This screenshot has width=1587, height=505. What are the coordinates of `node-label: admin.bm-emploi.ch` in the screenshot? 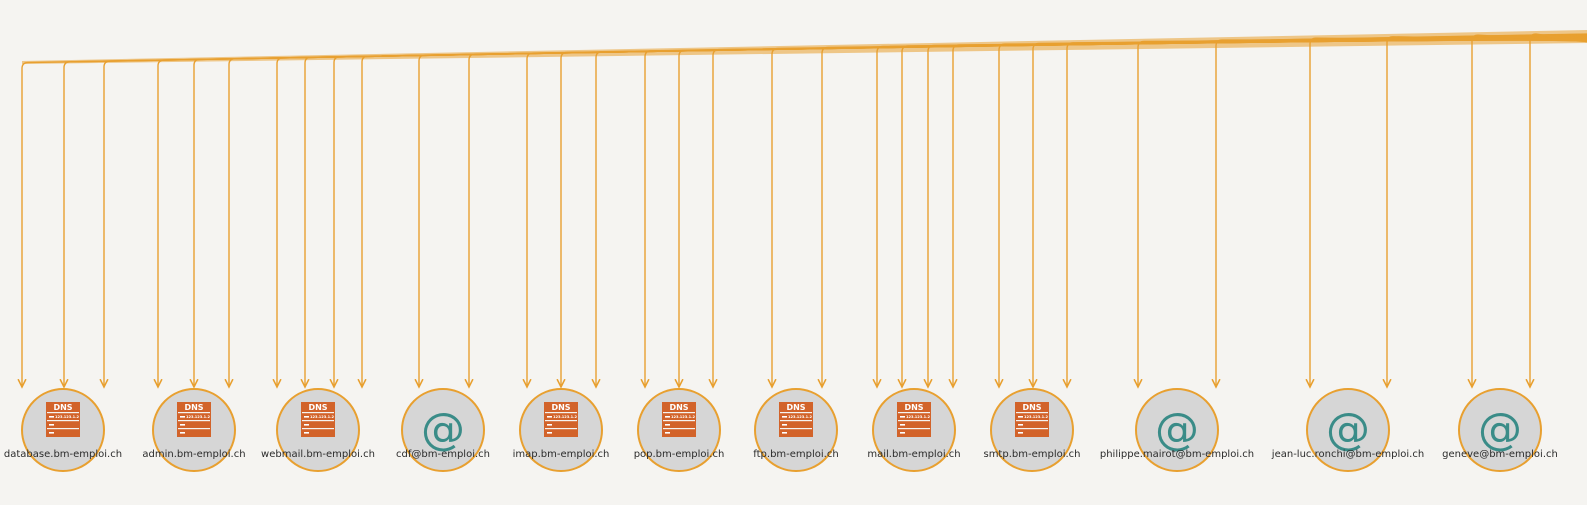 It's located at (193, 454).